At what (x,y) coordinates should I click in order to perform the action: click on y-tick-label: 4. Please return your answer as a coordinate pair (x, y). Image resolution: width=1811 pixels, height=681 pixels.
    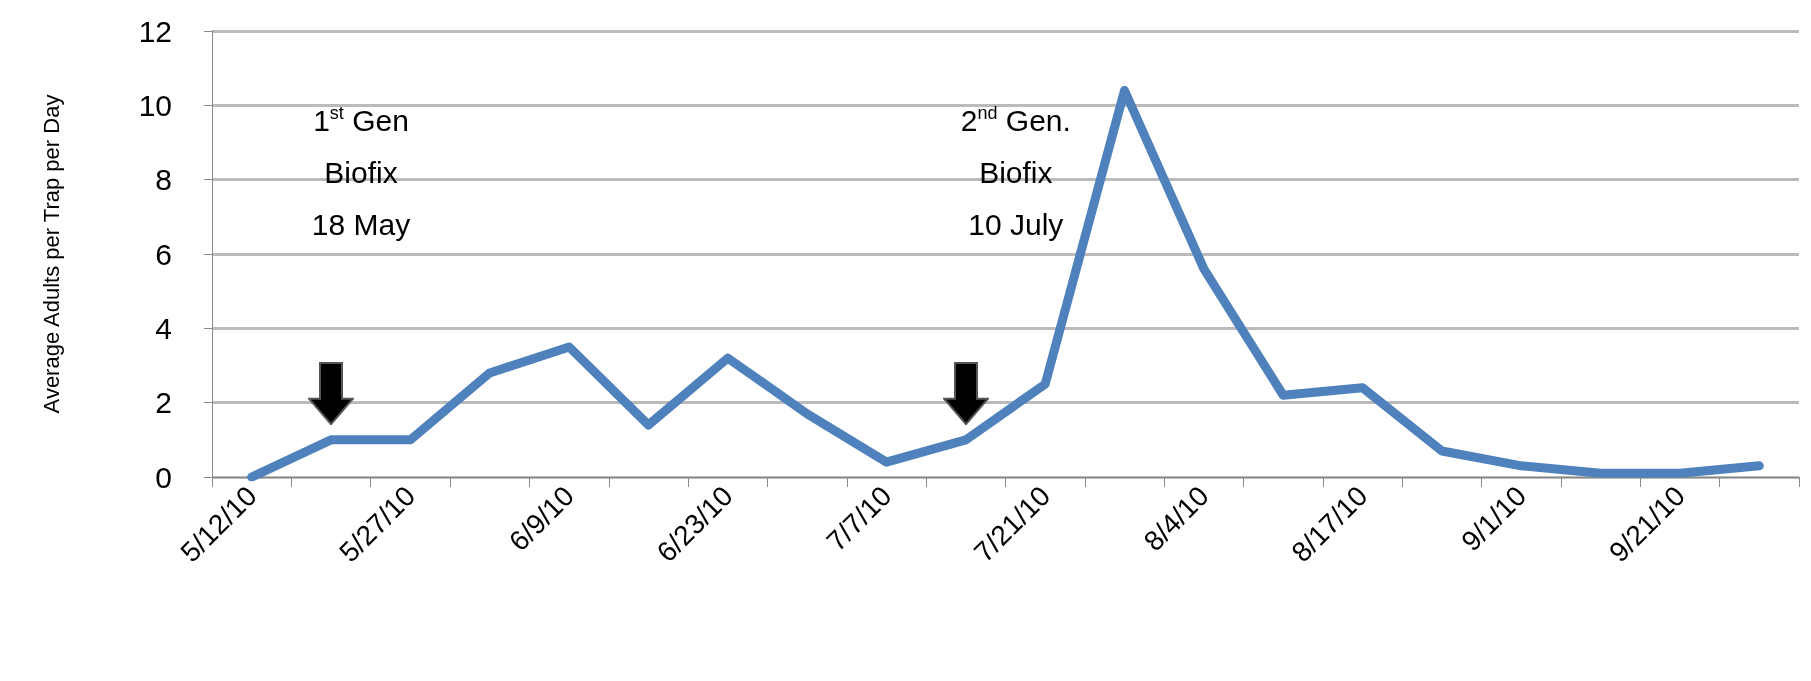
    Looking at the image, I should click on (163, 328).